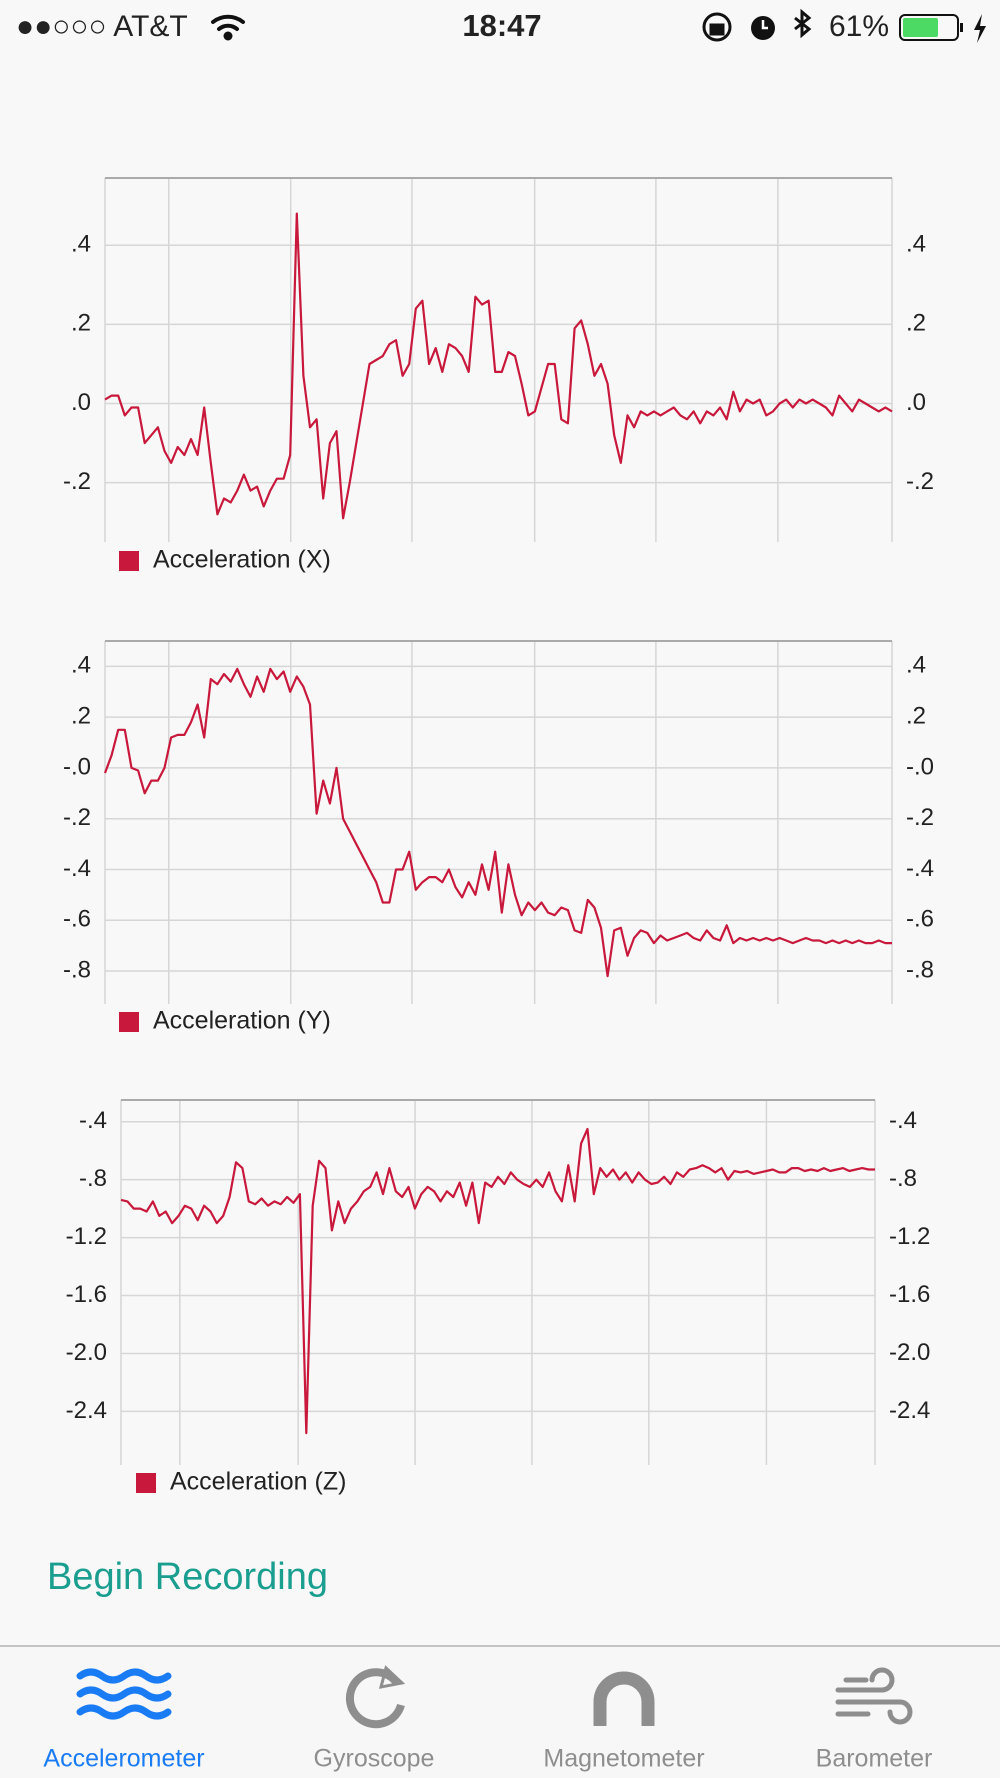 The height and width of the screenshot is (1778, 1000). What do you see at coordinates (242, 1021) in the screenshot?
I see `legend-label: Acceleration (Y)` at bounding box center [242, 1021].